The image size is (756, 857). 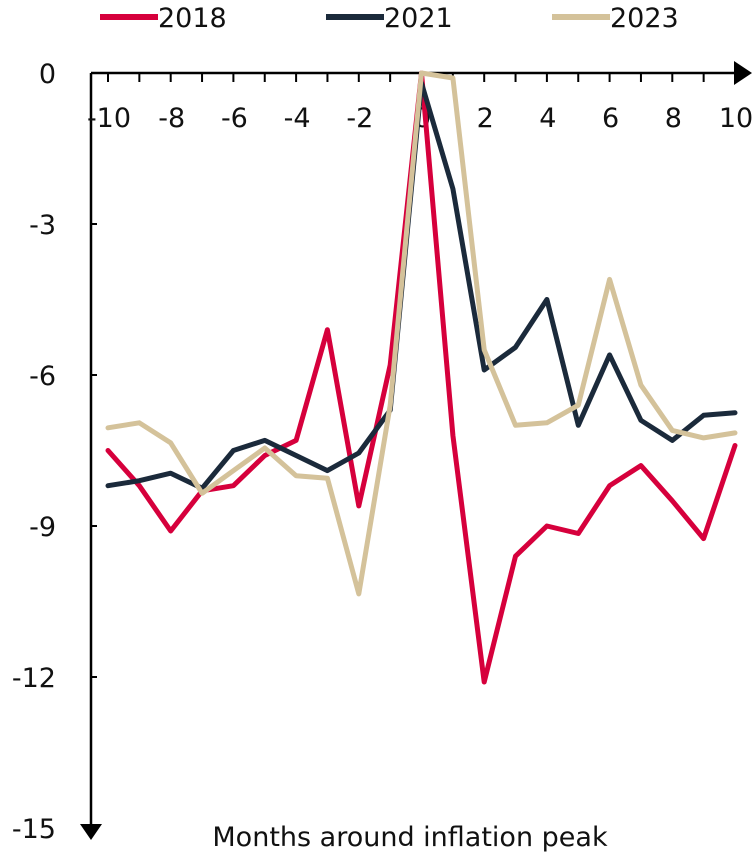 What do you see at coordinates (673, 118) in the screenshot?
I see `x-tick-label: 8` at bounding box center [673, 118].